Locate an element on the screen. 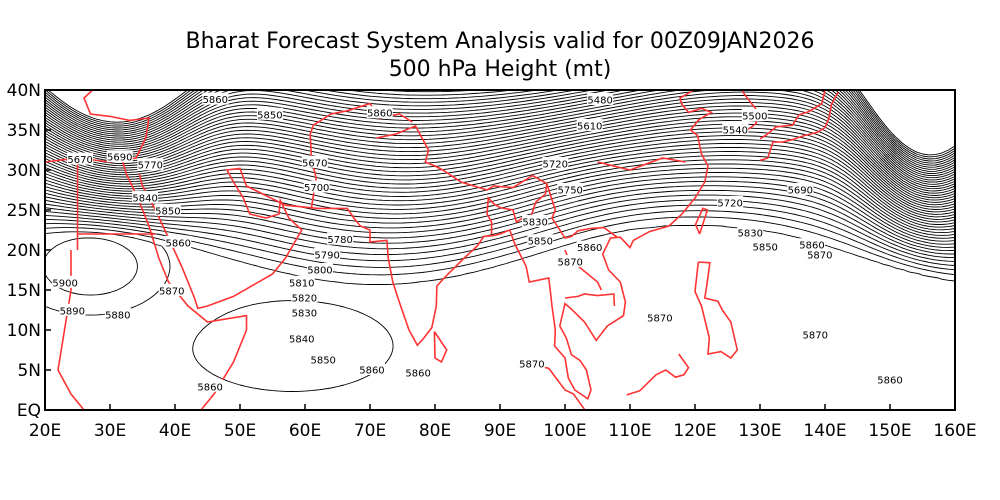  x-tick-label: 80E is located at coordinates (435, 431).